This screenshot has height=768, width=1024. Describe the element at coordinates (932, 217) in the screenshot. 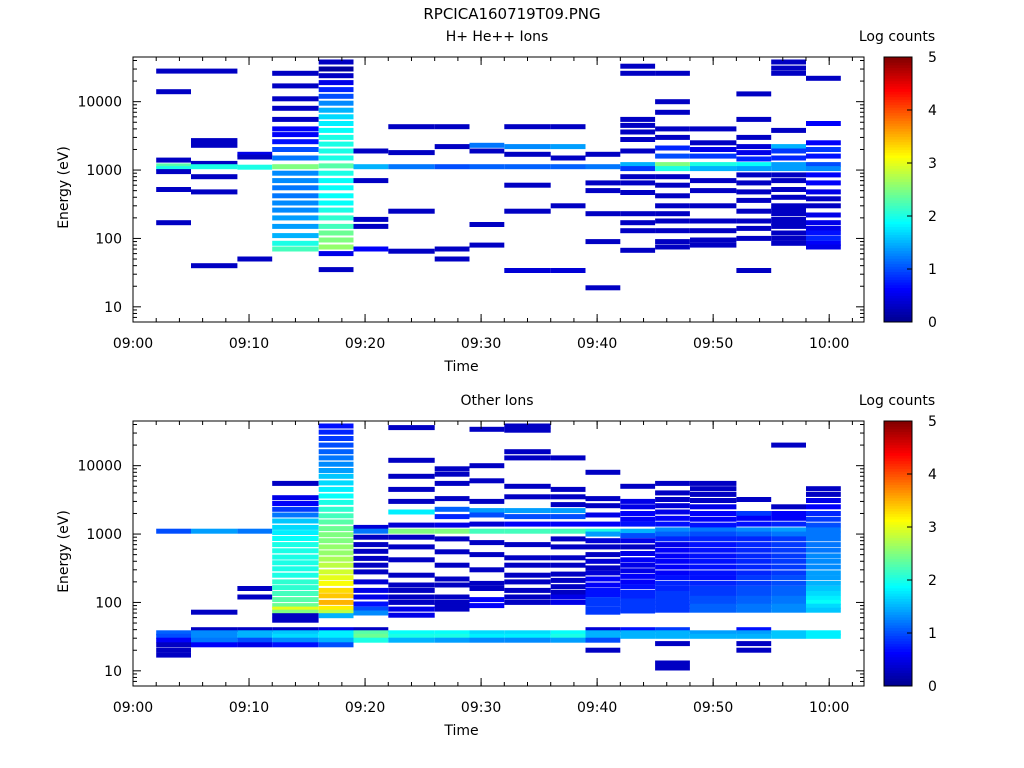

I see `colorbar-tick-label: 2` at that location.